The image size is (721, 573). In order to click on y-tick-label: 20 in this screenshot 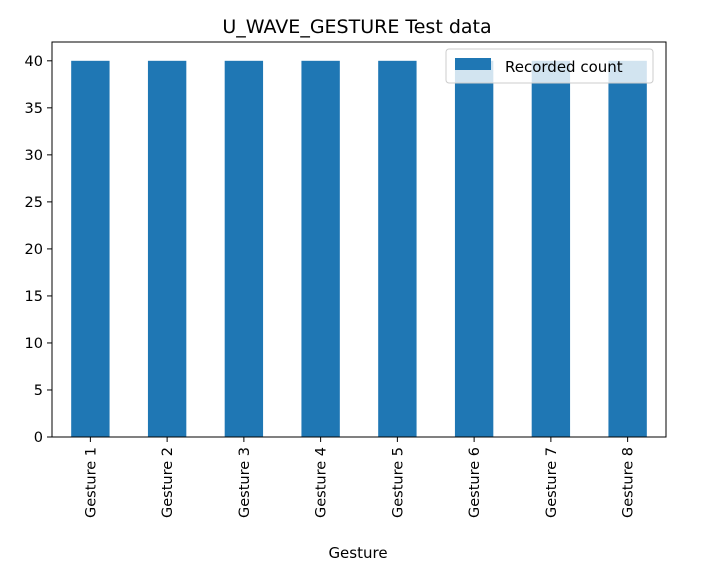, I will do `click(34, 250)`.